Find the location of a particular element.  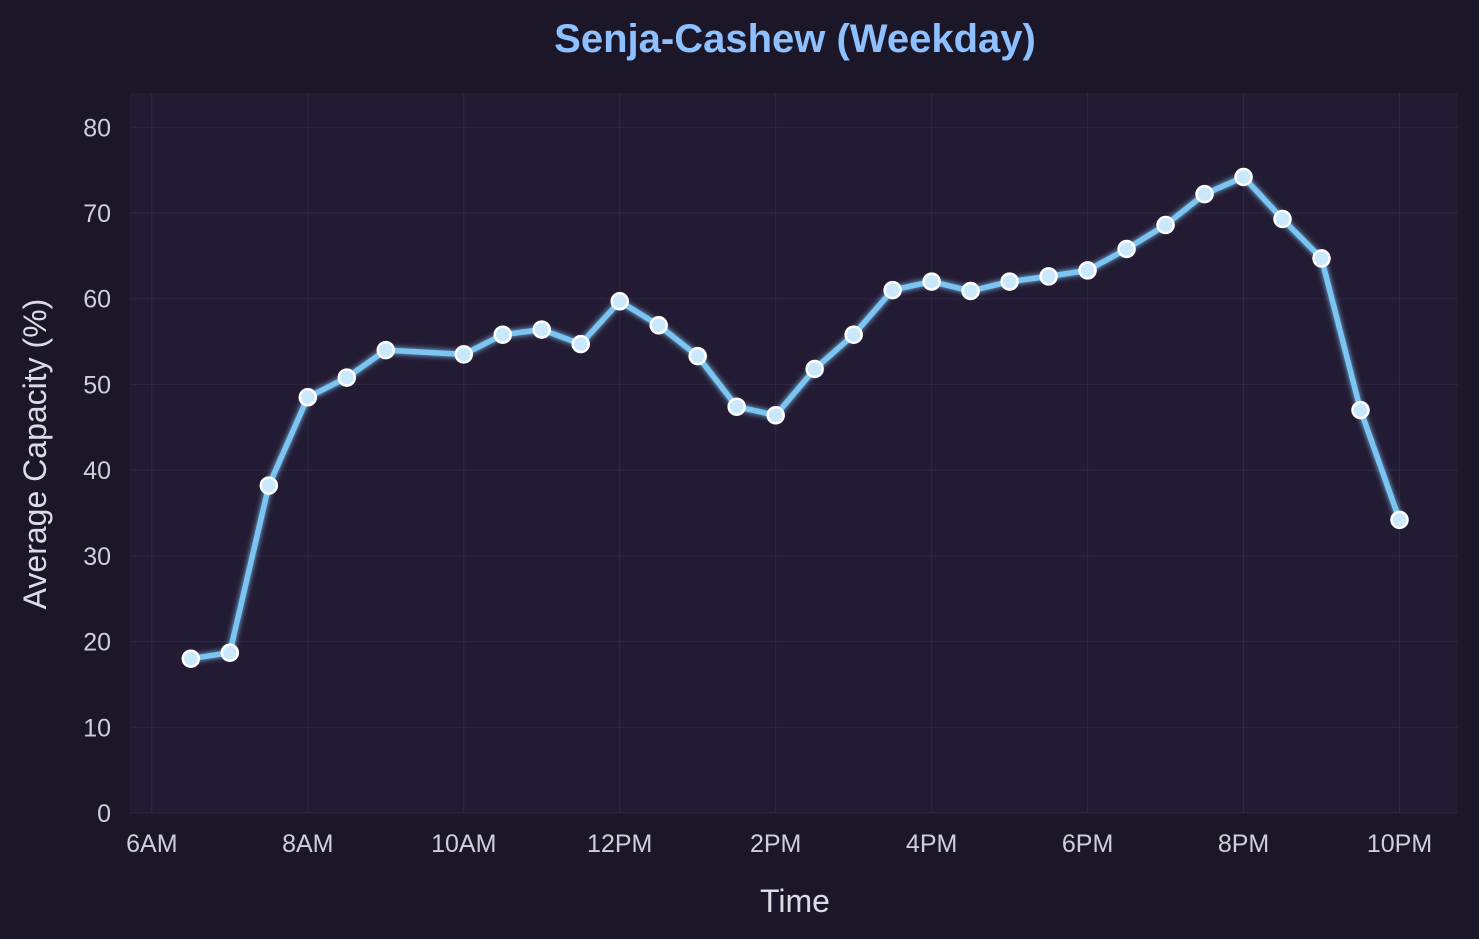

x-axis-ticks: 6AM 8AM 10AM 12PM 2PM 4PM 6PM 8PM 10PM is located at coordinates (779, 844).